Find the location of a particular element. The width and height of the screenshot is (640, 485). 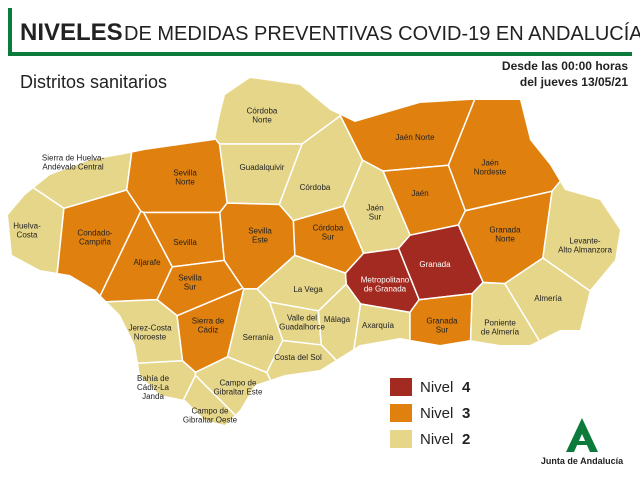

district-label-line: La Vega is located at coordinates (308, 289).